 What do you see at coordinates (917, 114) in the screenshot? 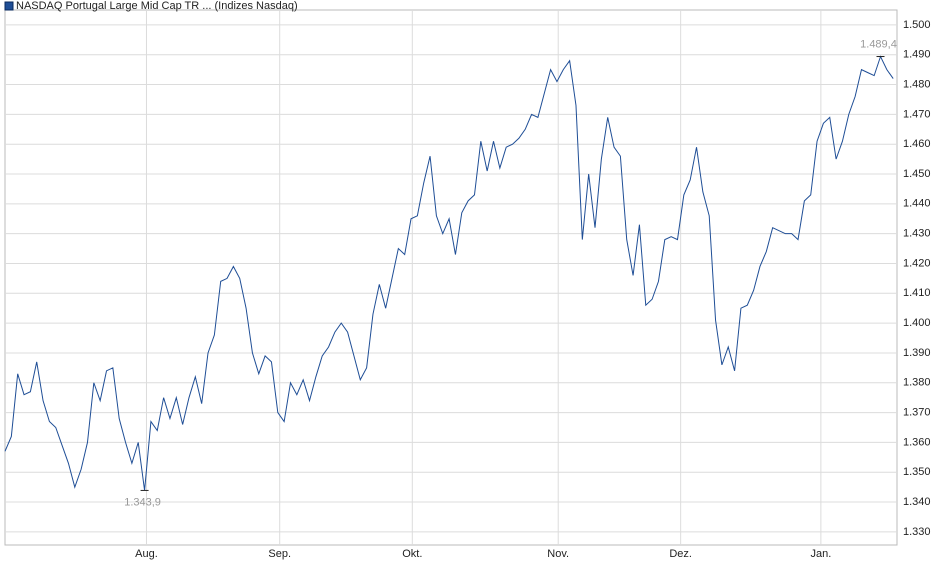
I see `y-tick-label: 1.470` at bounding box center [917, 114].